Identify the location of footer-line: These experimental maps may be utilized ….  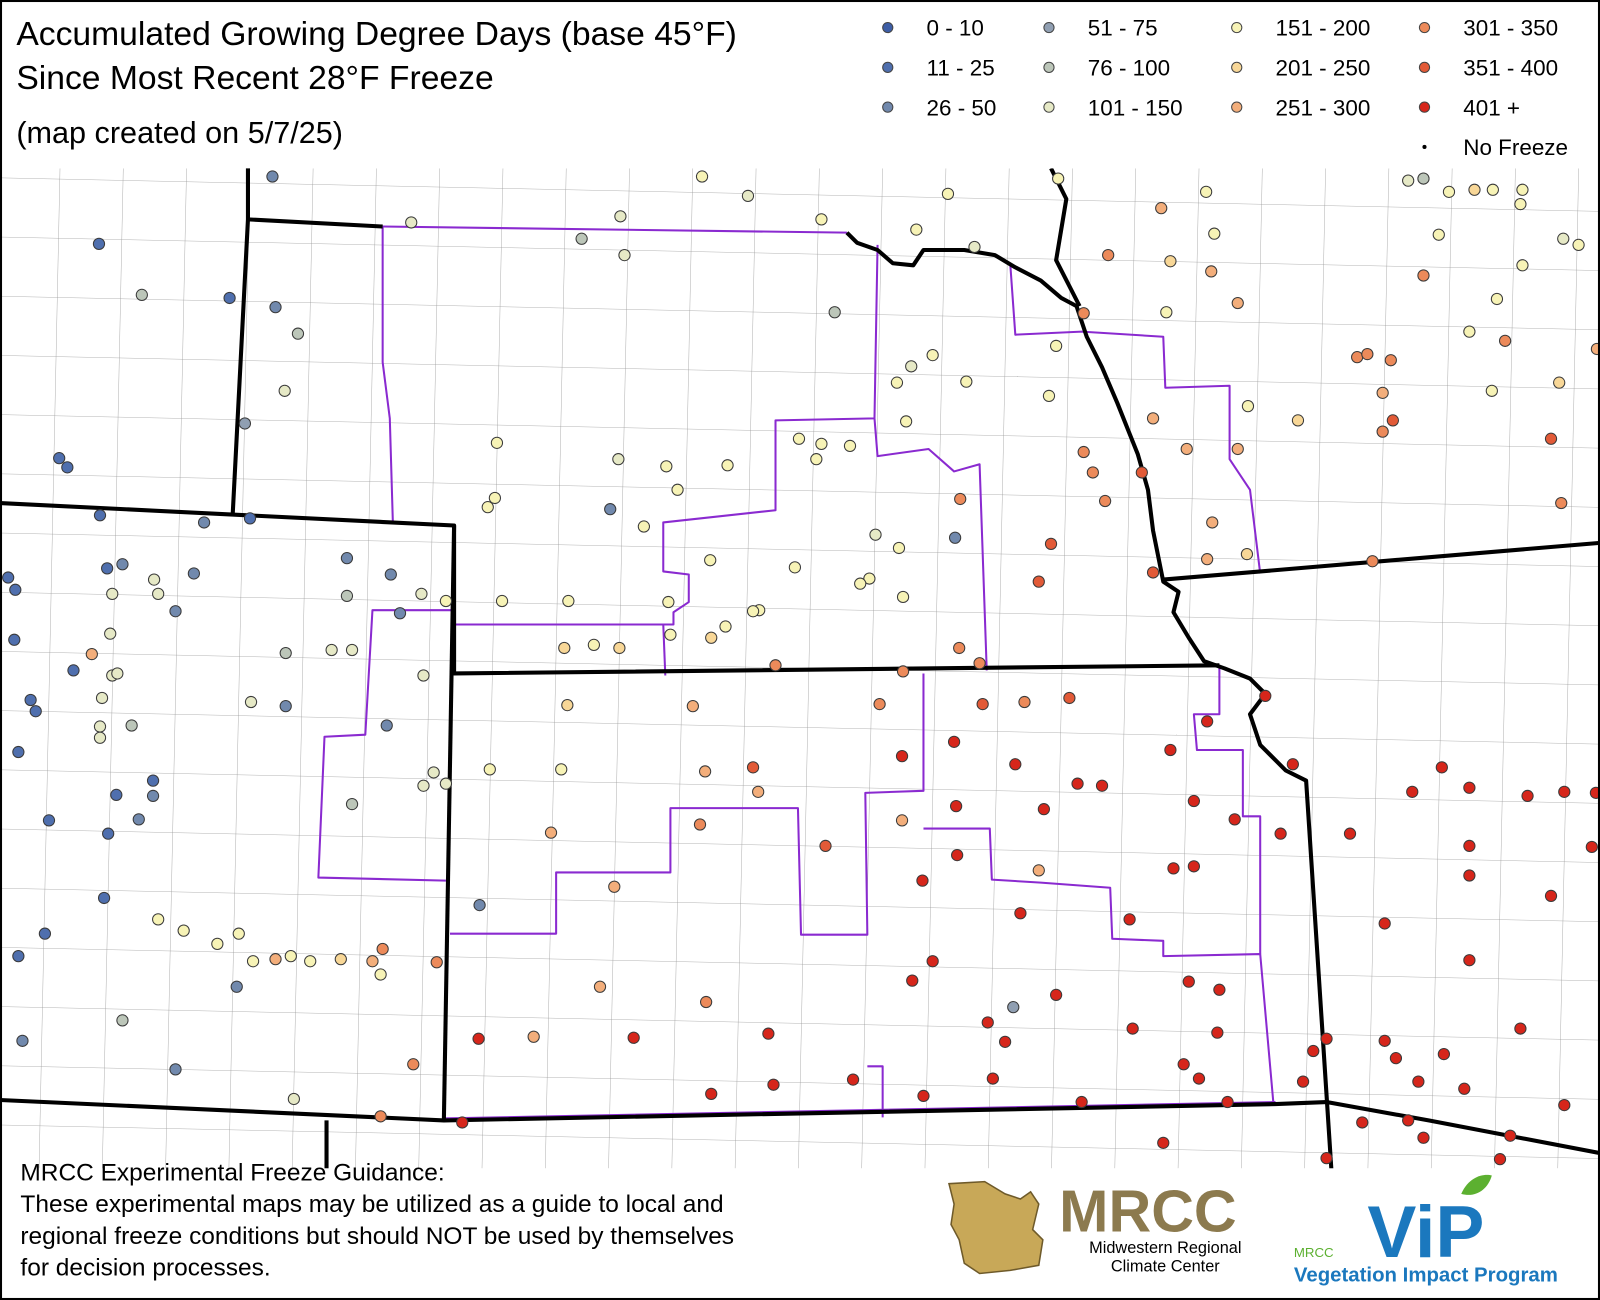
(371, 1204).